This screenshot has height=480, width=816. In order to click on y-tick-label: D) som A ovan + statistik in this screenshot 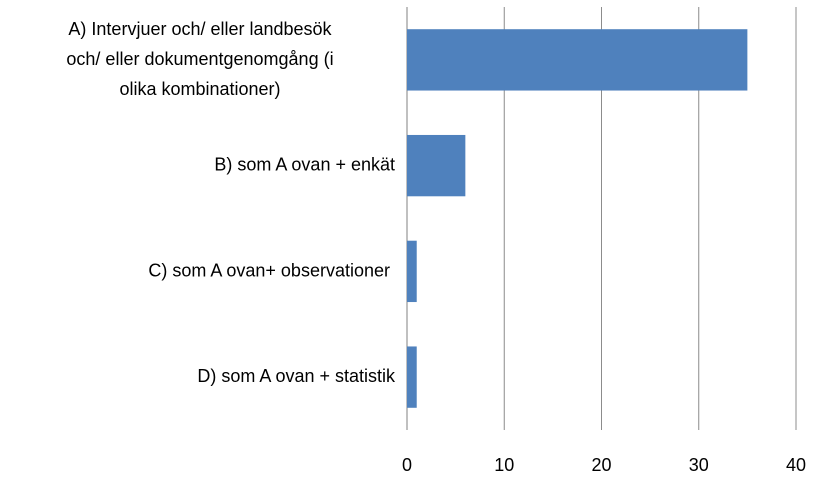, I will do `click(296, 376)`.